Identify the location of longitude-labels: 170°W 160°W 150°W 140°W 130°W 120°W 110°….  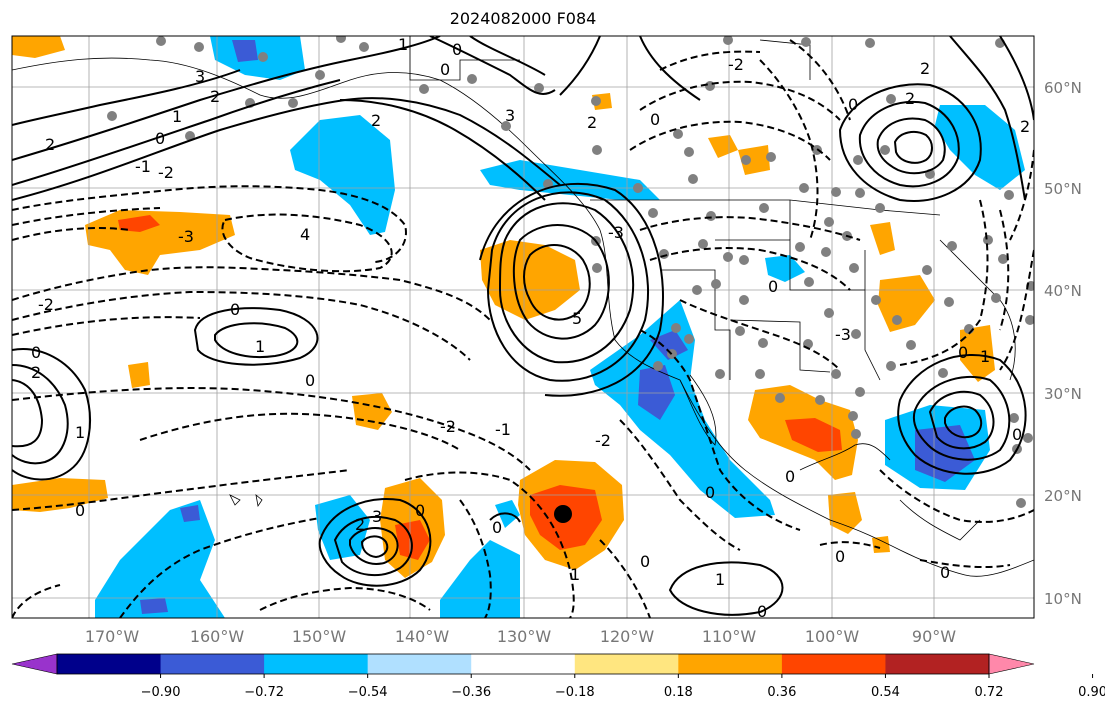
(520, 636).